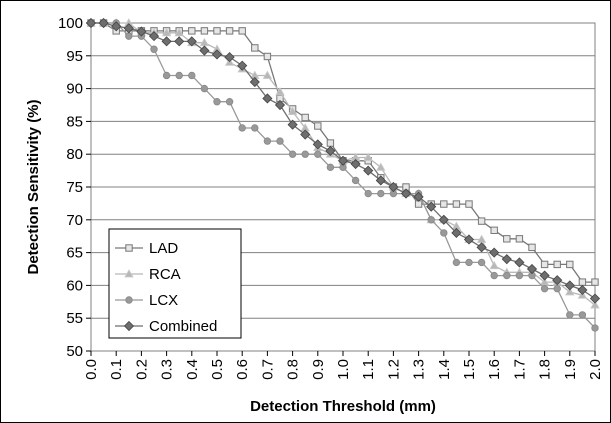 Image resolution: width=611 pixels, height=423 pixels. What do you see at coordinates (419, 369) in the screenshot?
I see `x-tick-label: 1.3` at bounding box center [419, 369].